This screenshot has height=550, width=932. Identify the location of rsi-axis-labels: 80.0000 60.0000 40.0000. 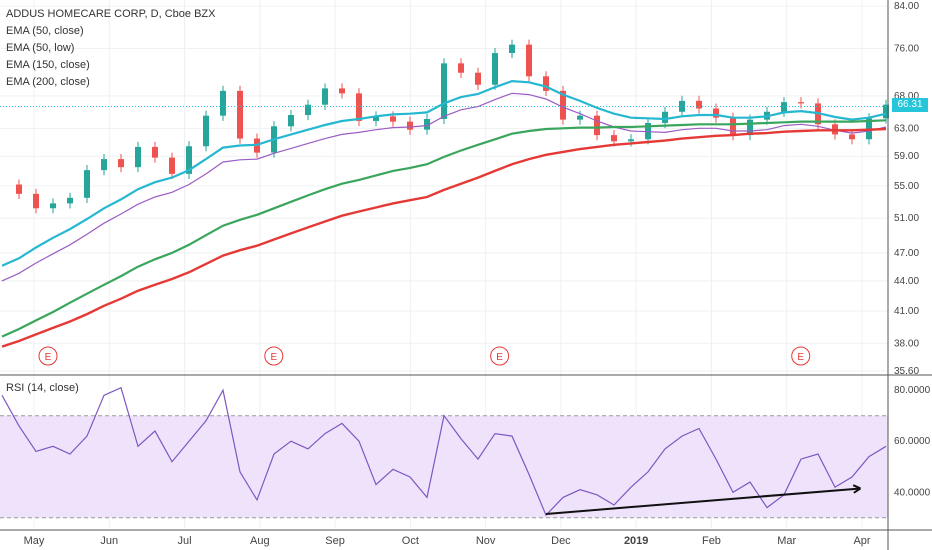
(912, 441).